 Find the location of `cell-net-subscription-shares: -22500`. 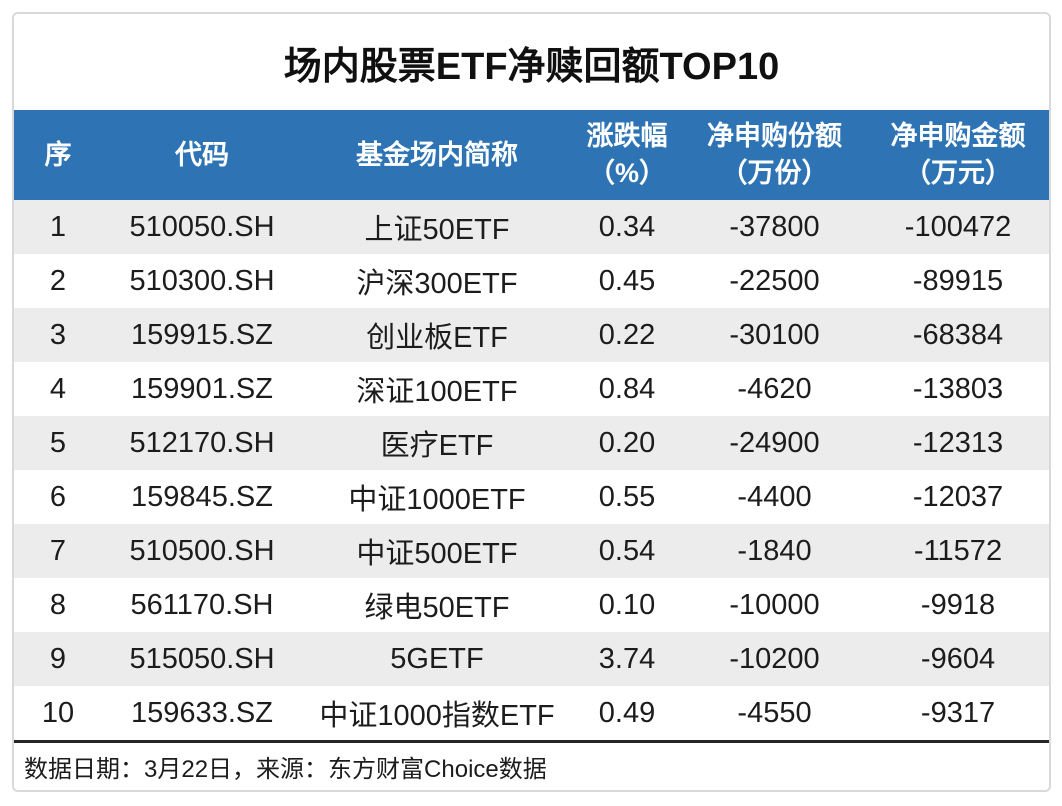

cell-net-subscription-shares: -22500 is located at coordinates (774, 280).